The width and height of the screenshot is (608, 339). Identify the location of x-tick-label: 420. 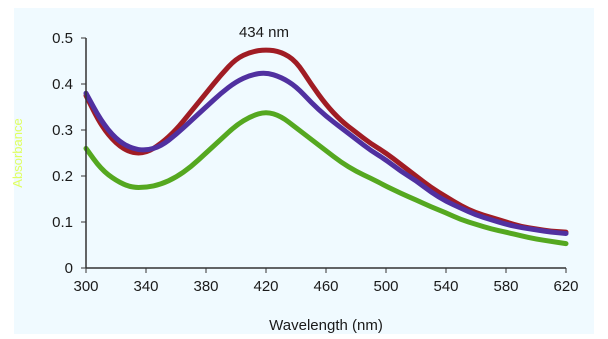
(265, 286).